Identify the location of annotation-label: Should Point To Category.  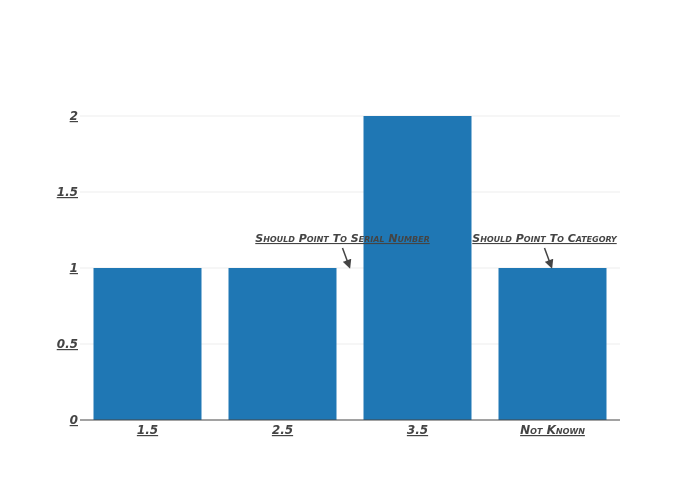
(545, 238).